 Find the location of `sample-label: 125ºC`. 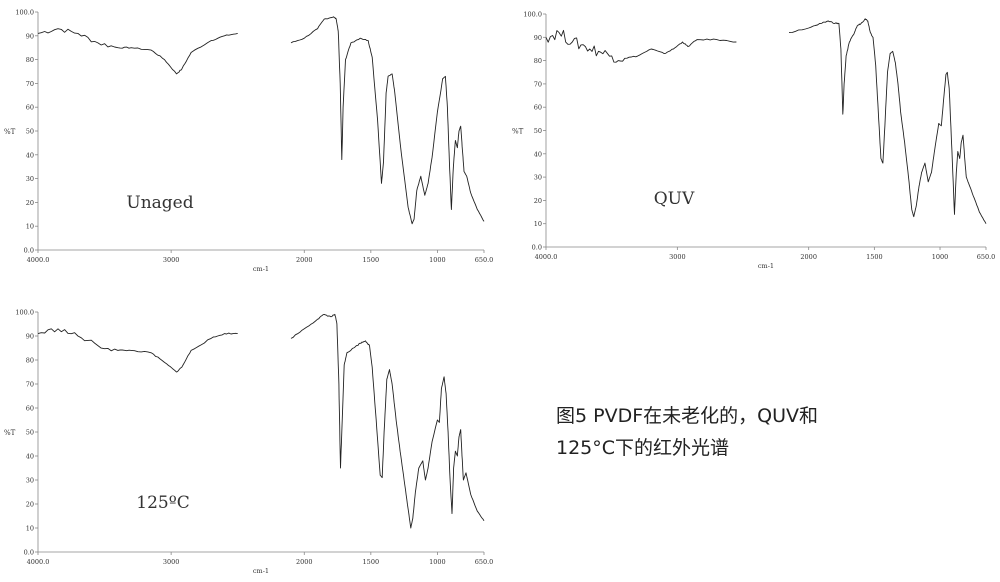

sample-label: 125ºC is located at coordinates (162, 503).